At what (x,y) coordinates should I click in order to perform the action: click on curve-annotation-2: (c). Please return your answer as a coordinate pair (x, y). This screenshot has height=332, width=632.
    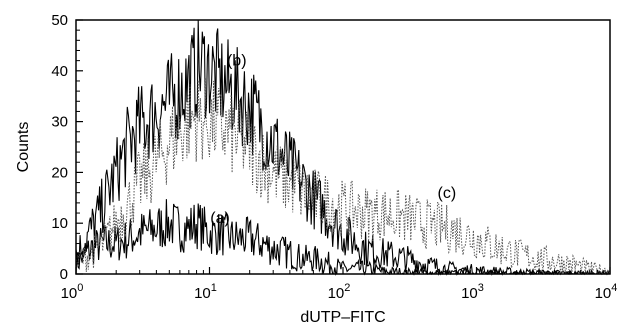
    Looking at the image, I should click on (447, 193).